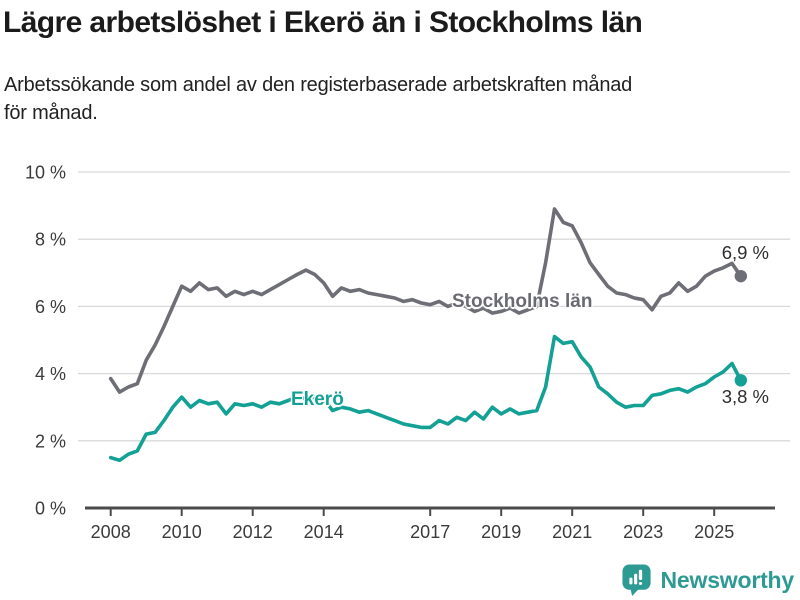 This screenshot has height=600, width=800. Describe the element at coordinates (50, 240) in the screenshot. I see `y-axis-label: 8 %` at that location.